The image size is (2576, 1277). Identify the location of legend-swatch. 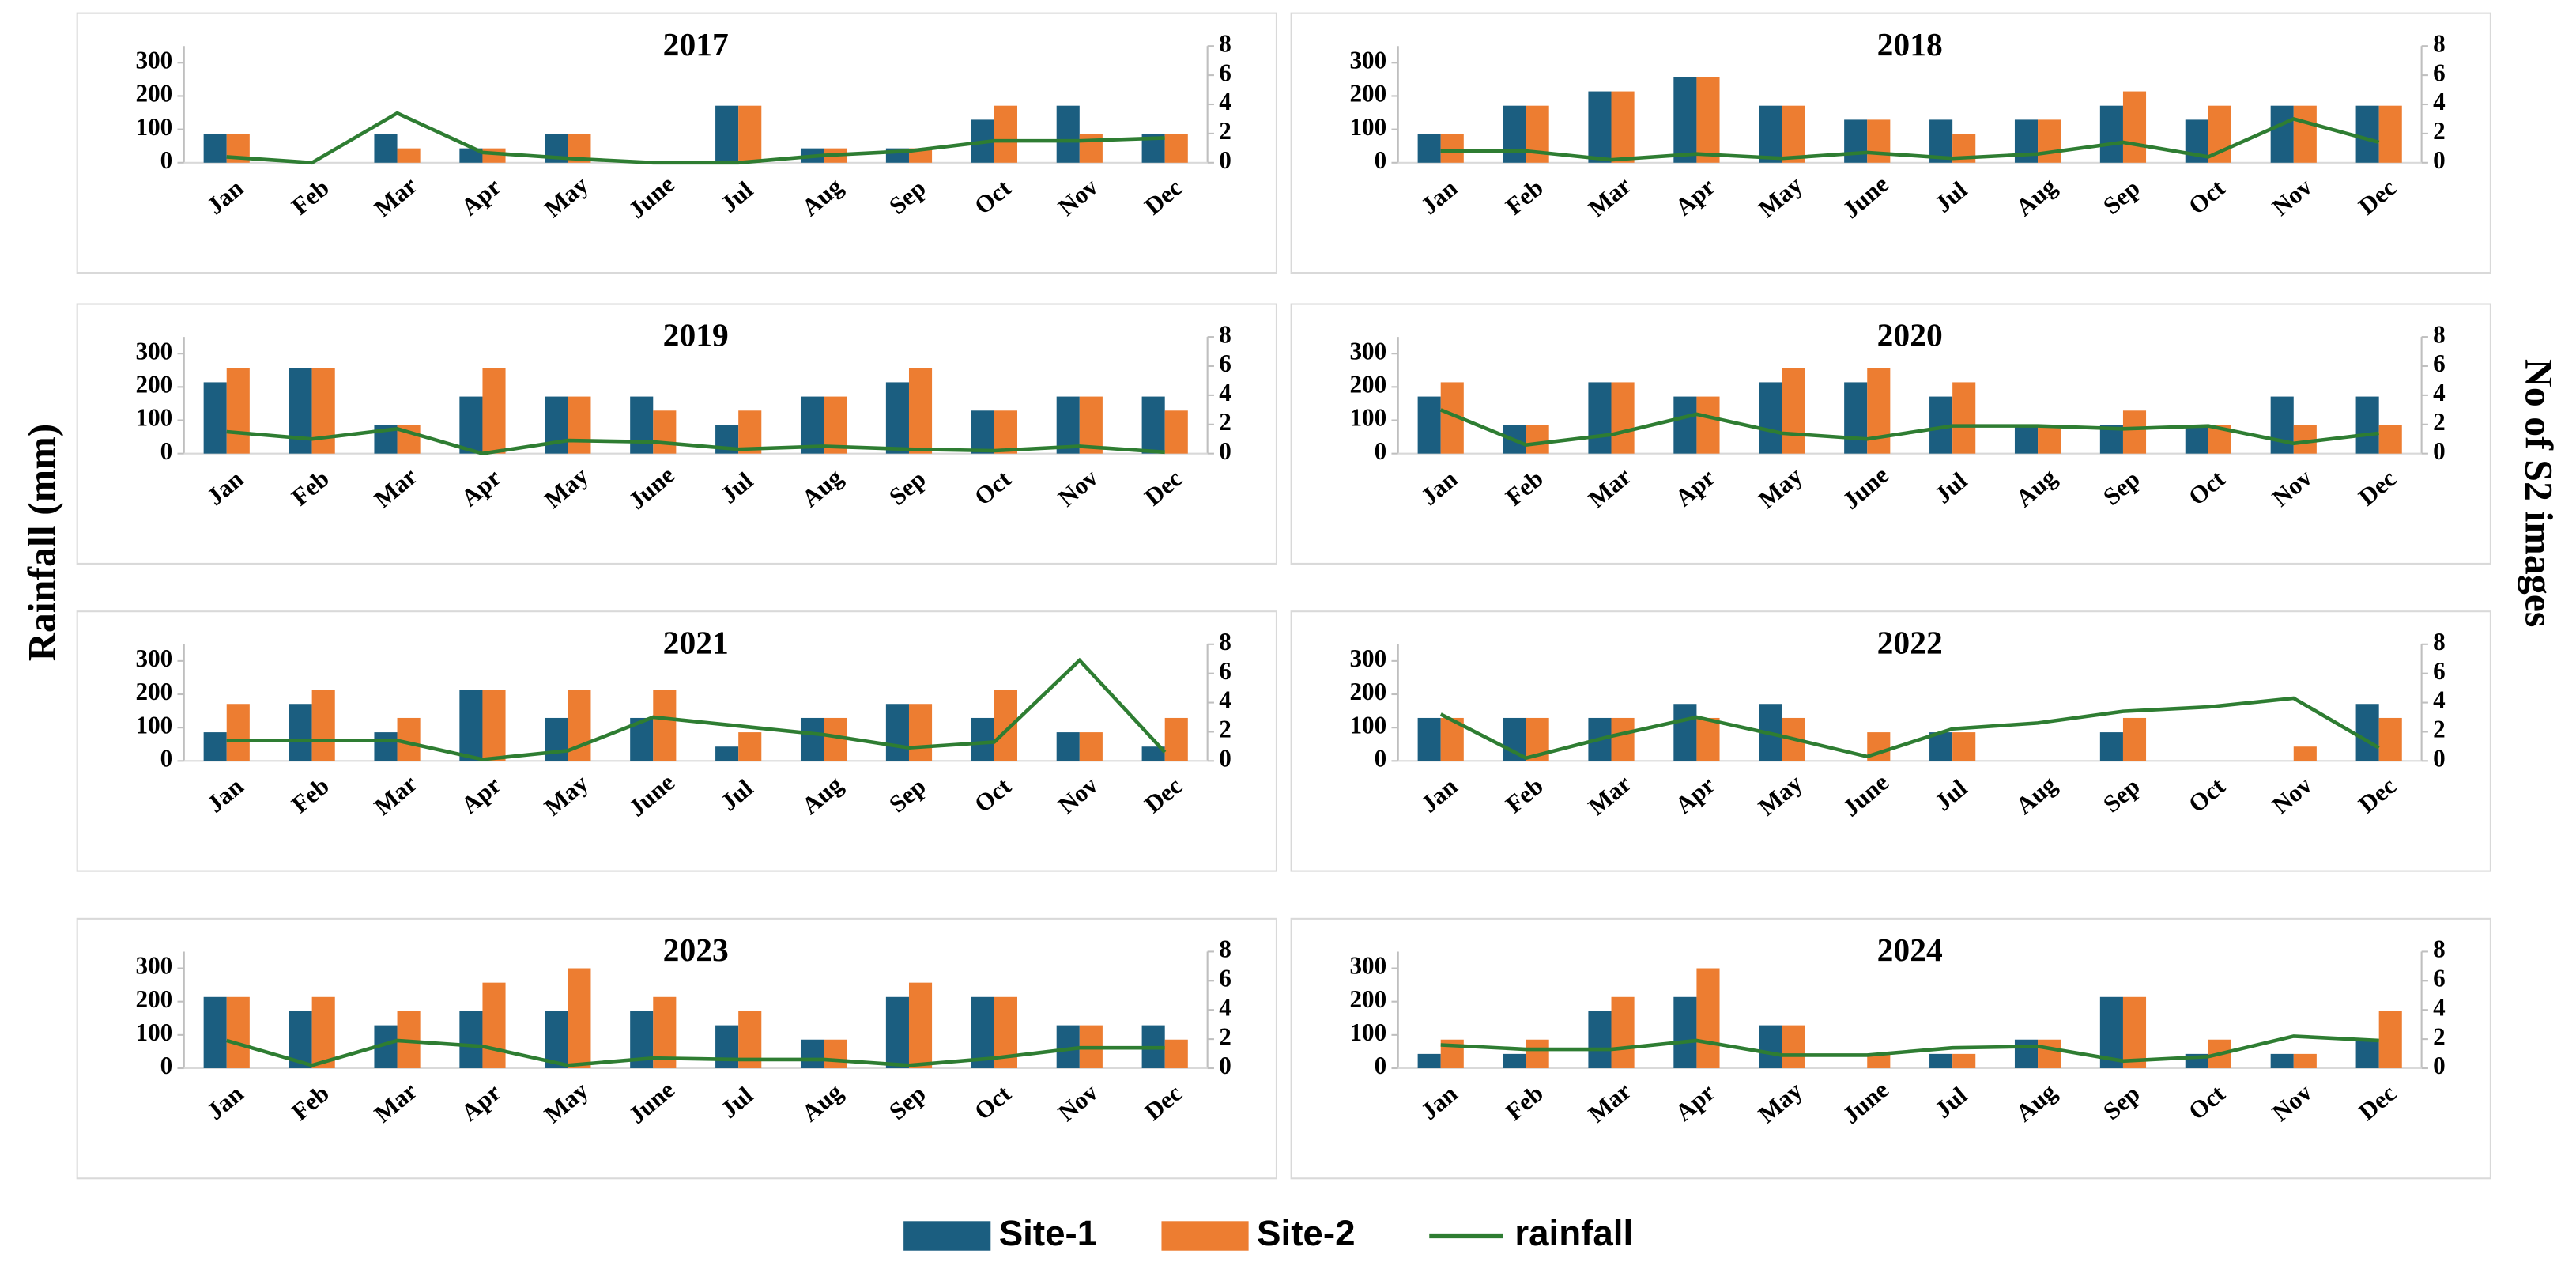
(947, 1236).